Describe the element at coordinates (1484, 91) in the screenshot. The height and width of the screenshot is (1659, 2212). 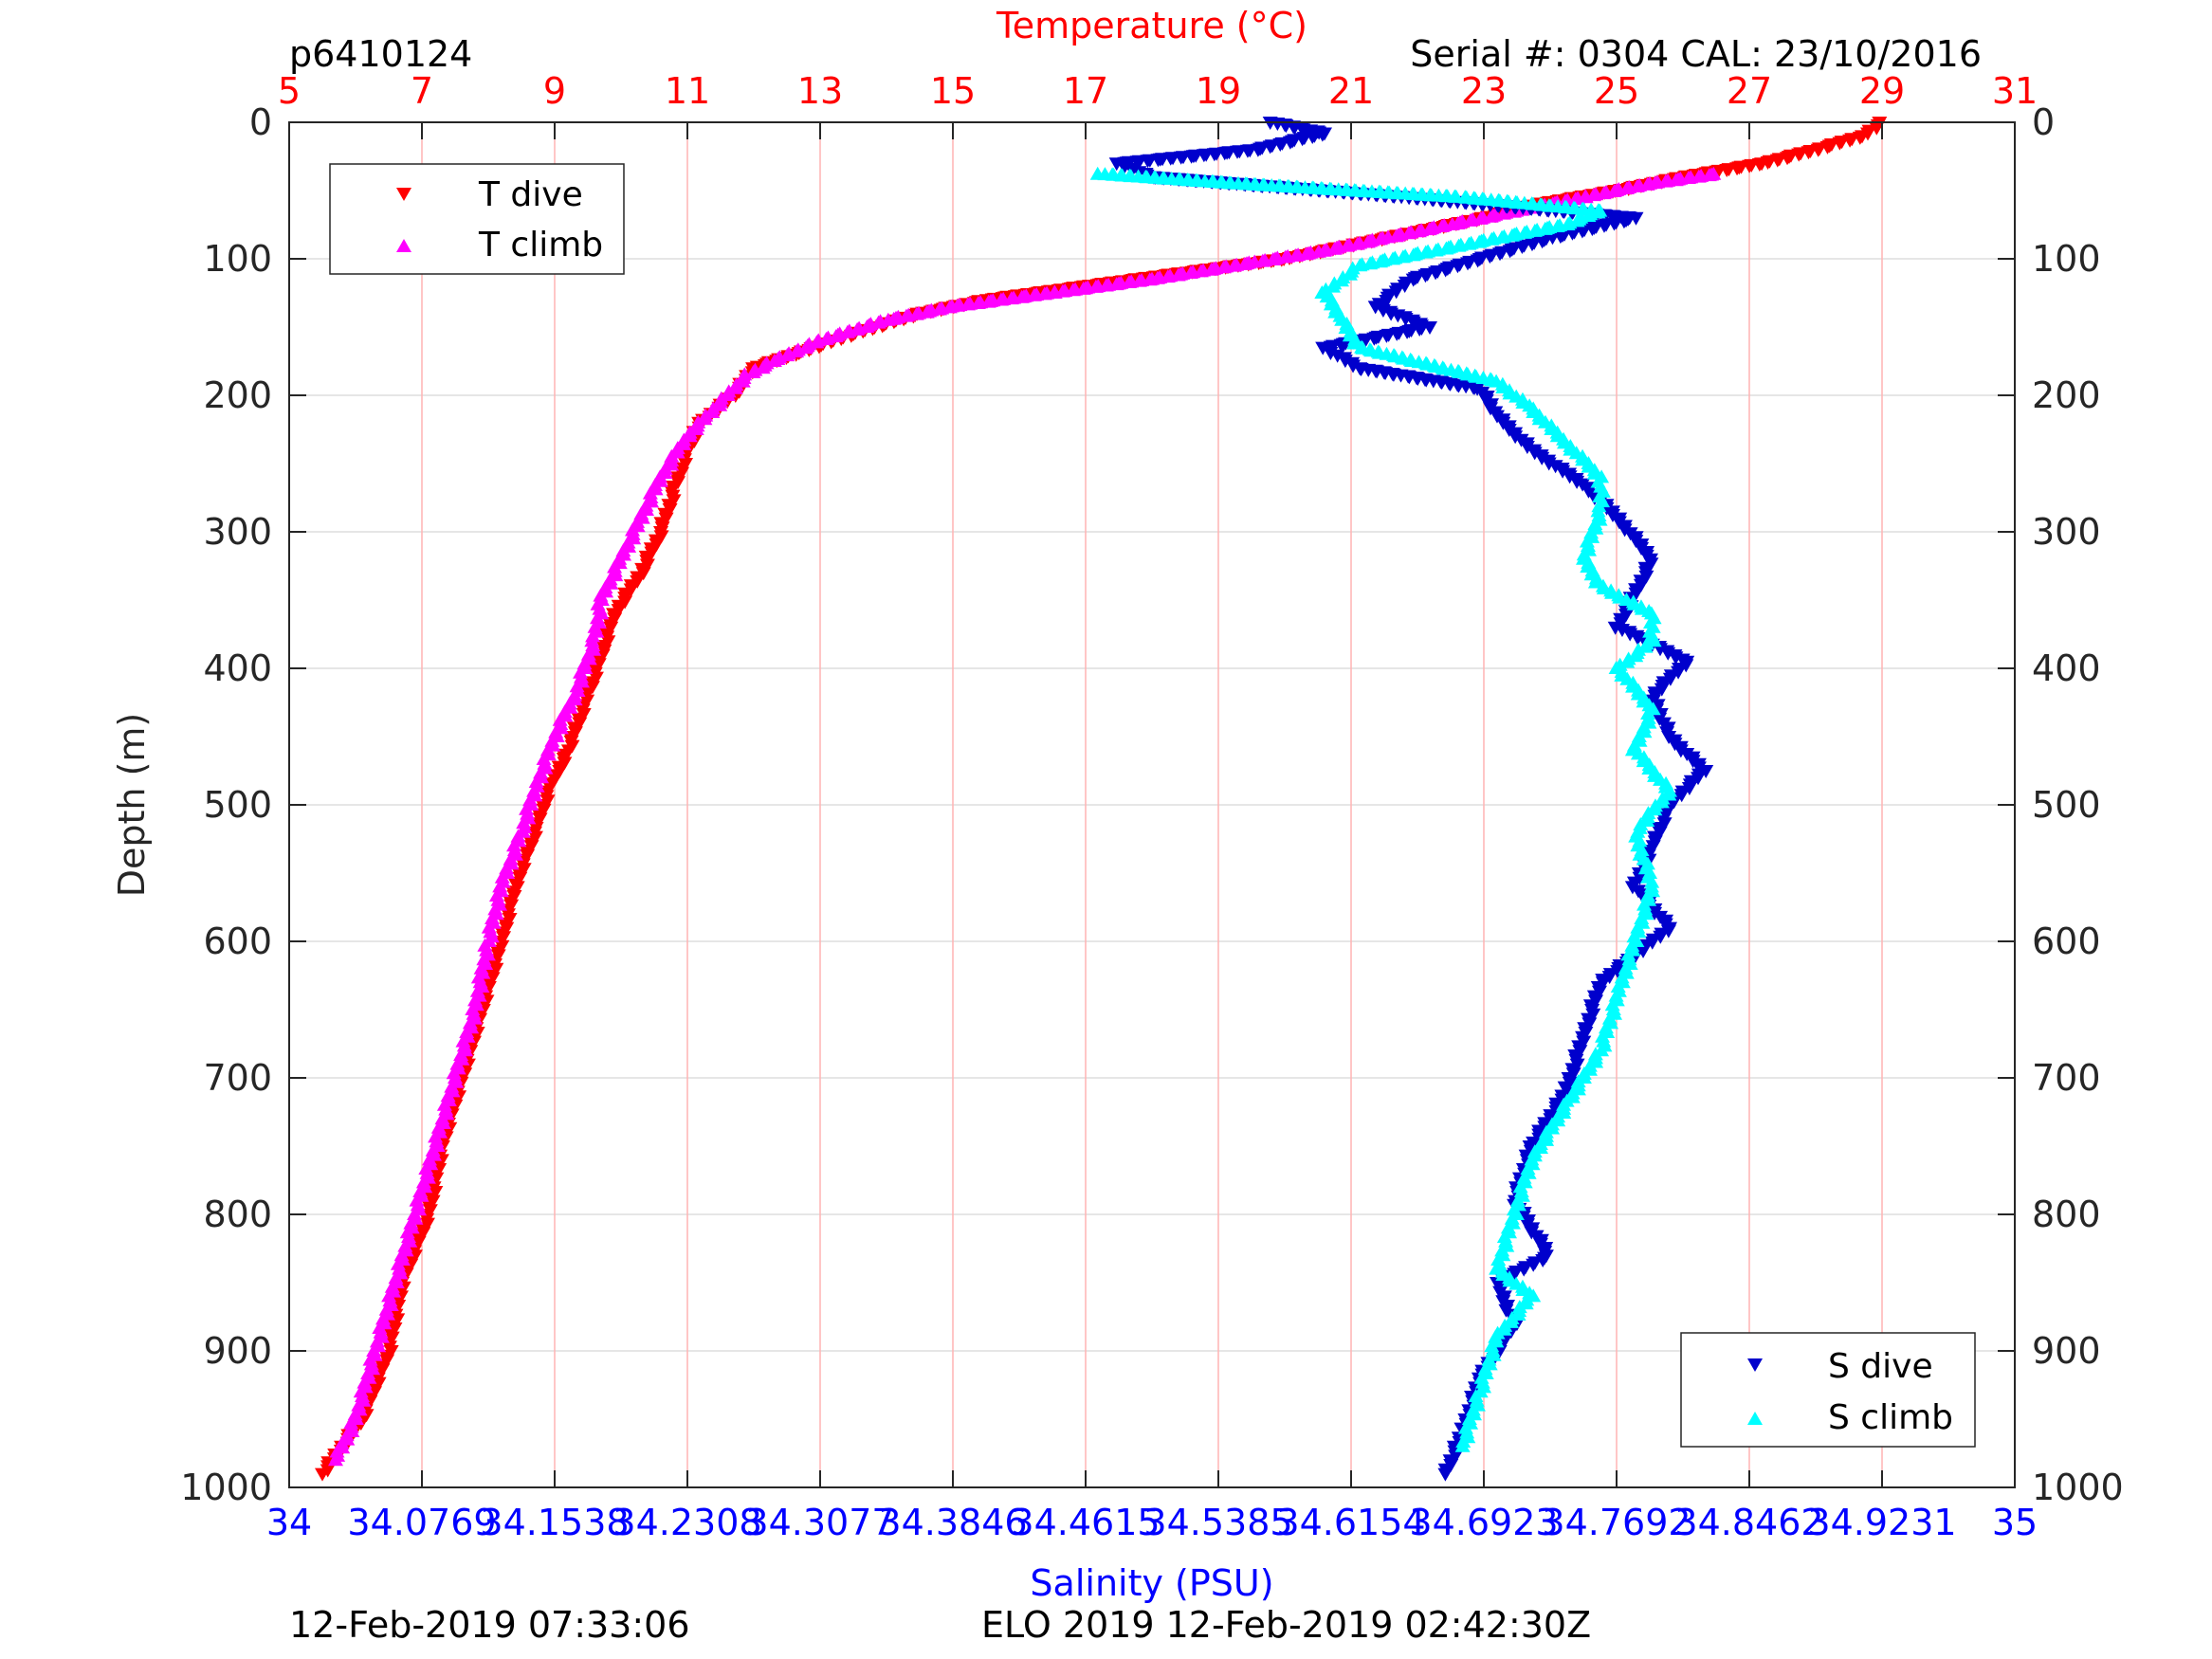
I see `temperature-tick-label: 23` at that location.